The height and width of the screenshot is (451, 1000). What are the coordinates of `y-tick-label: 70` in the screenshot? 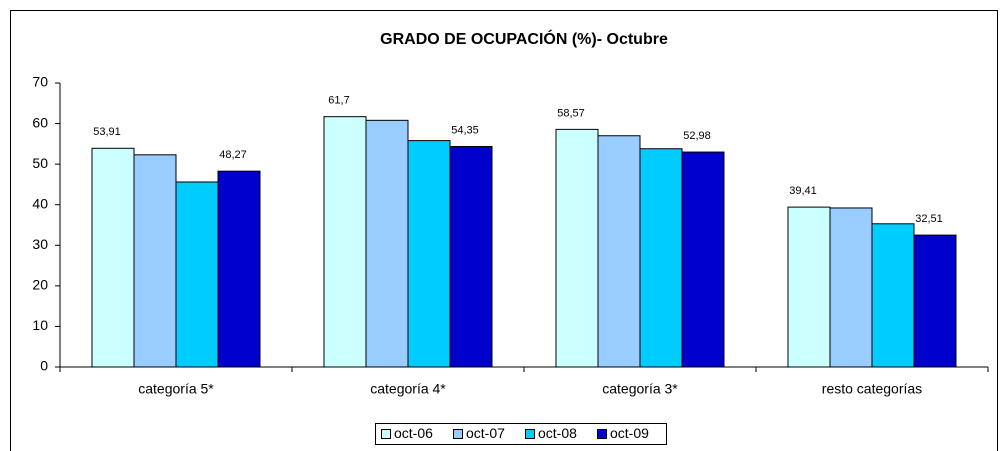 It's located at (40, 82).